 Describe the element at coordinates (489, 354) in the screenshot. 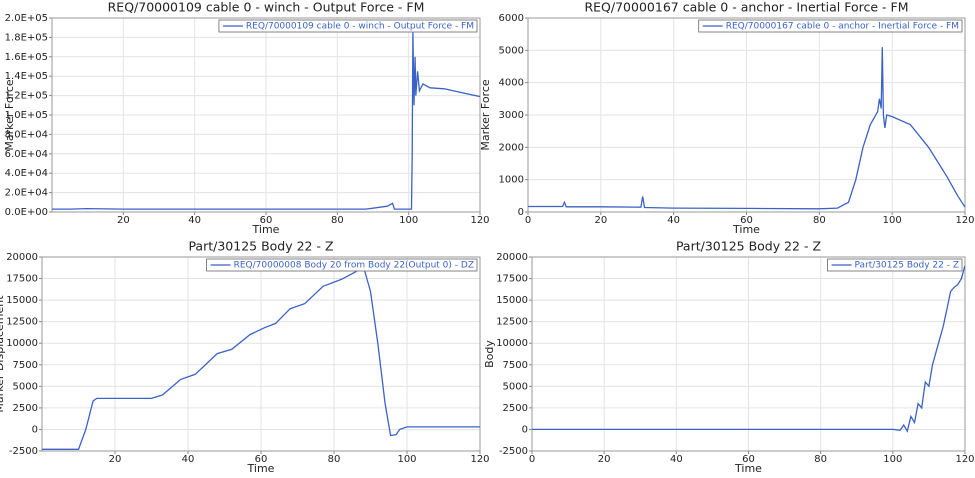

I see `y-axis-label: Body` at that location.